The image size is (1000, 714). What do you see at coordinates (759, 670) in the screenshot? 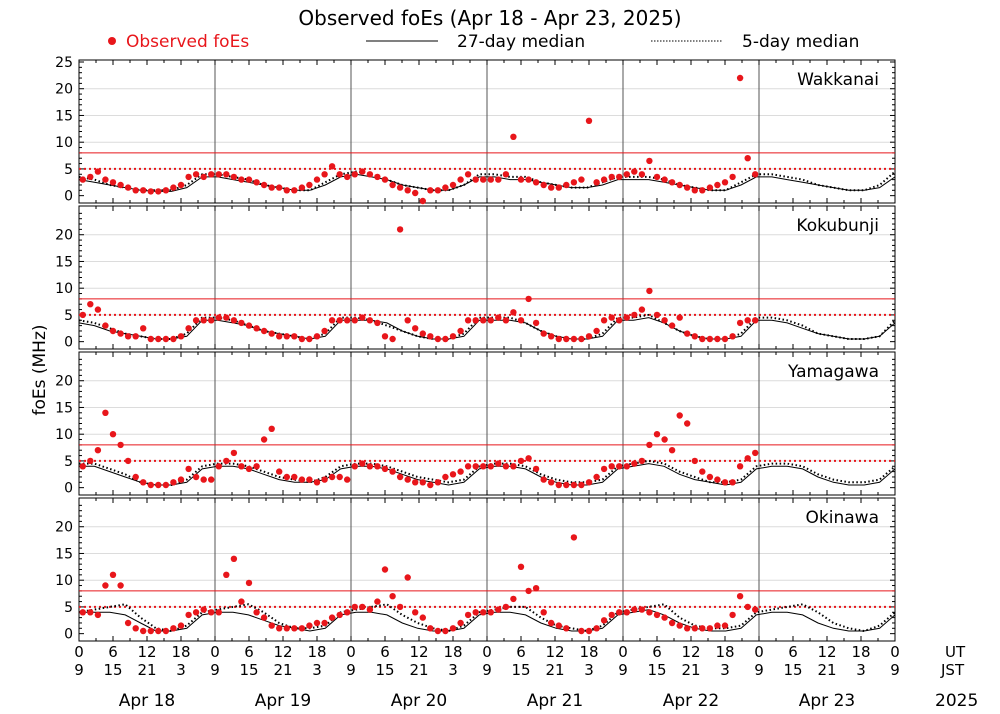
I see `jst-tick-label: 9` at bounding box center [759, 670].